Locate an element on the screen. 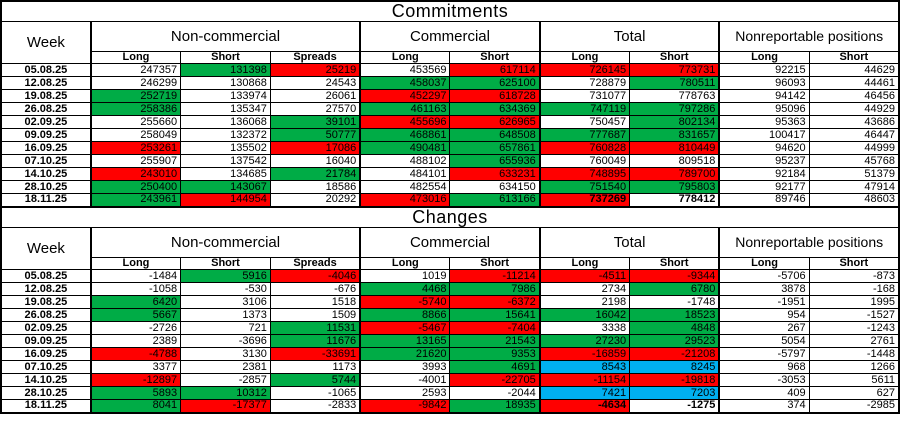  value-cell: -9842 is located at coordinates (405, 406).